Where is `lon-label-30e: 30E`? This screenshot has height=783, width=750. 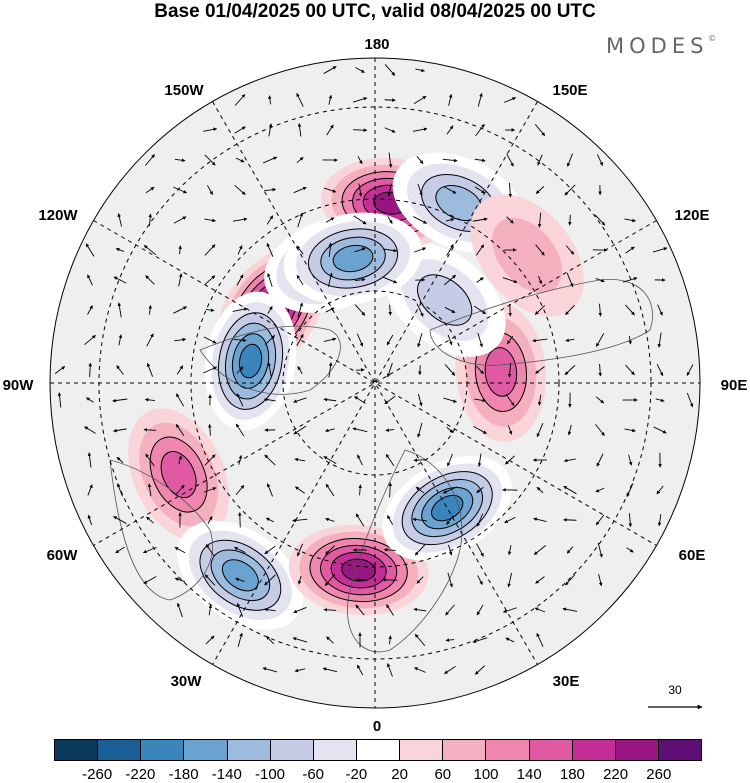
lon-label-30e: 30E is located at coordinates (566, 681).